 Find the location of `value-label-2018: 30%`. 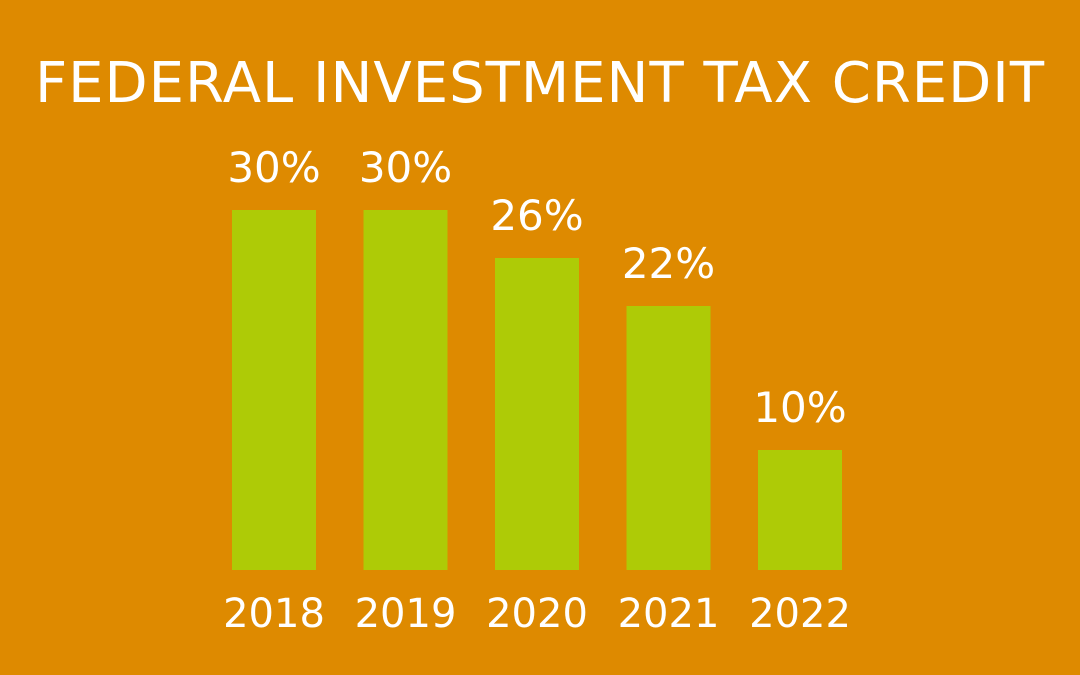

value-label-2018: 30% is located at coordinates (273, 167).